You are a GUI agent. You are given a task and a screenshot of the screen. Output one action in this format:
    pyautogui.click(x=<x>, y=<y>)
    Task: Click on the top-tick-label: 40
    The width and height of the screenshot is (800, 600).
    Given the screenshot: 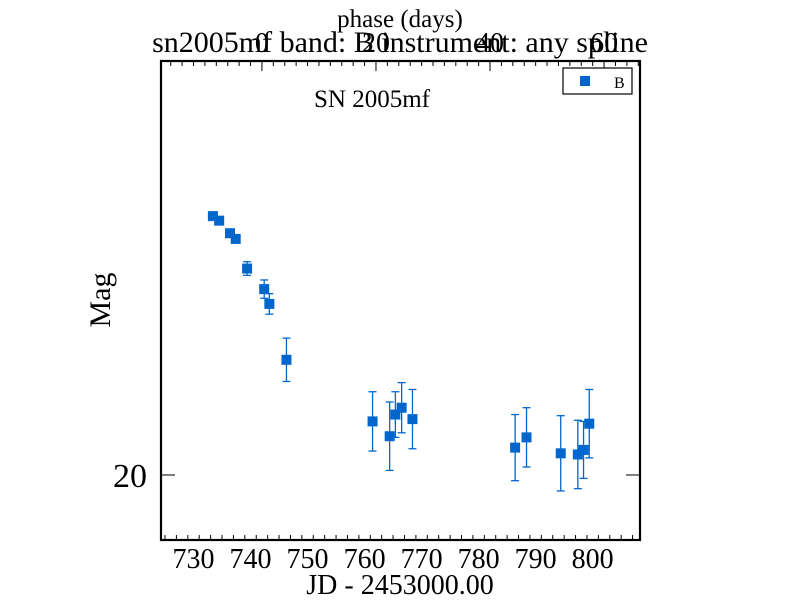 What is the action you would take?
    pyautogui.click(x=490, y=43)
    